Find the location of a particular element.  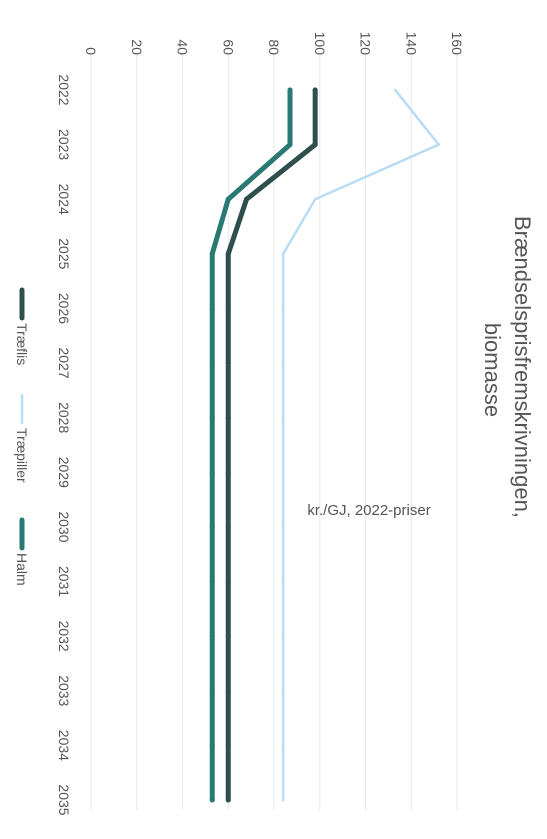

legend: Træflis Træpiller Halm is located at coordinates (22, 436).